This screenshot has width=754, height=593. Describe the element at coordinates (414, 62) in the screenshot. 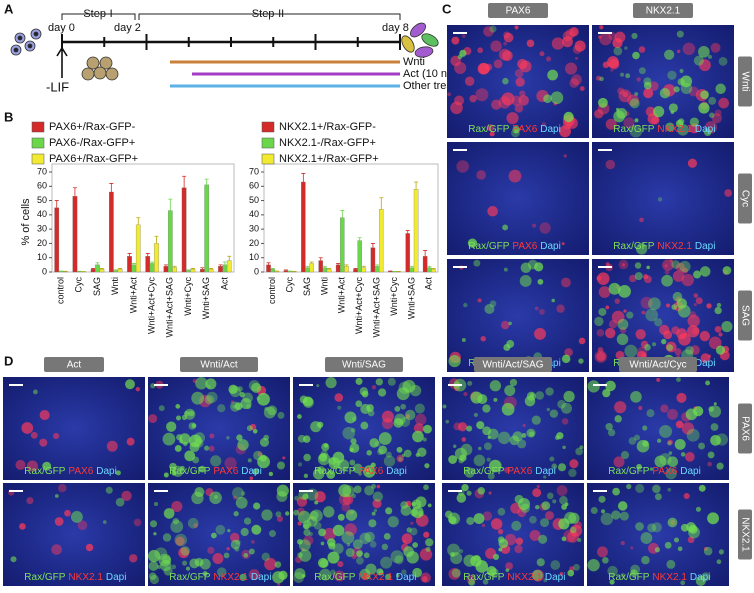

I see `treatment-label: Wnti` at that location.